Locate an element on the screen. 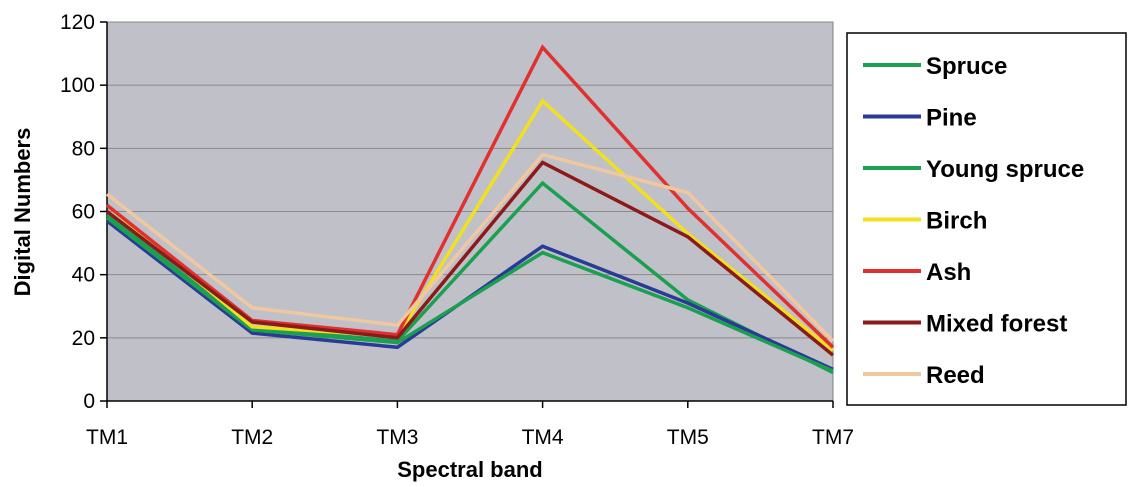  y-tick-label: 40 is located at coordinates (83, 275).